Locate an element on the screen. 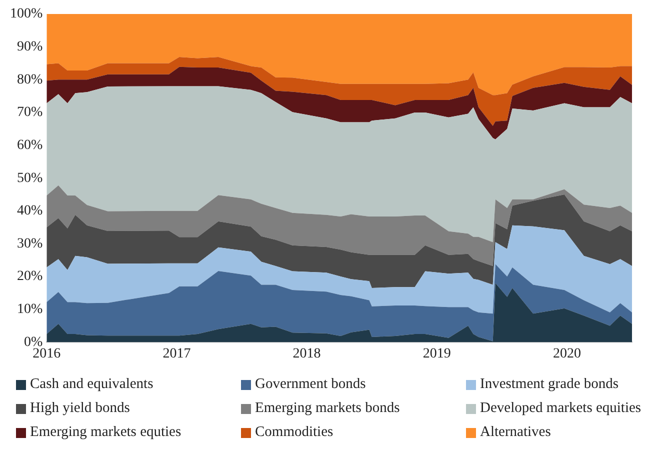 The image size is (646, 452). legend-label: Emerging markets equties is located at coordinates (106, 432).